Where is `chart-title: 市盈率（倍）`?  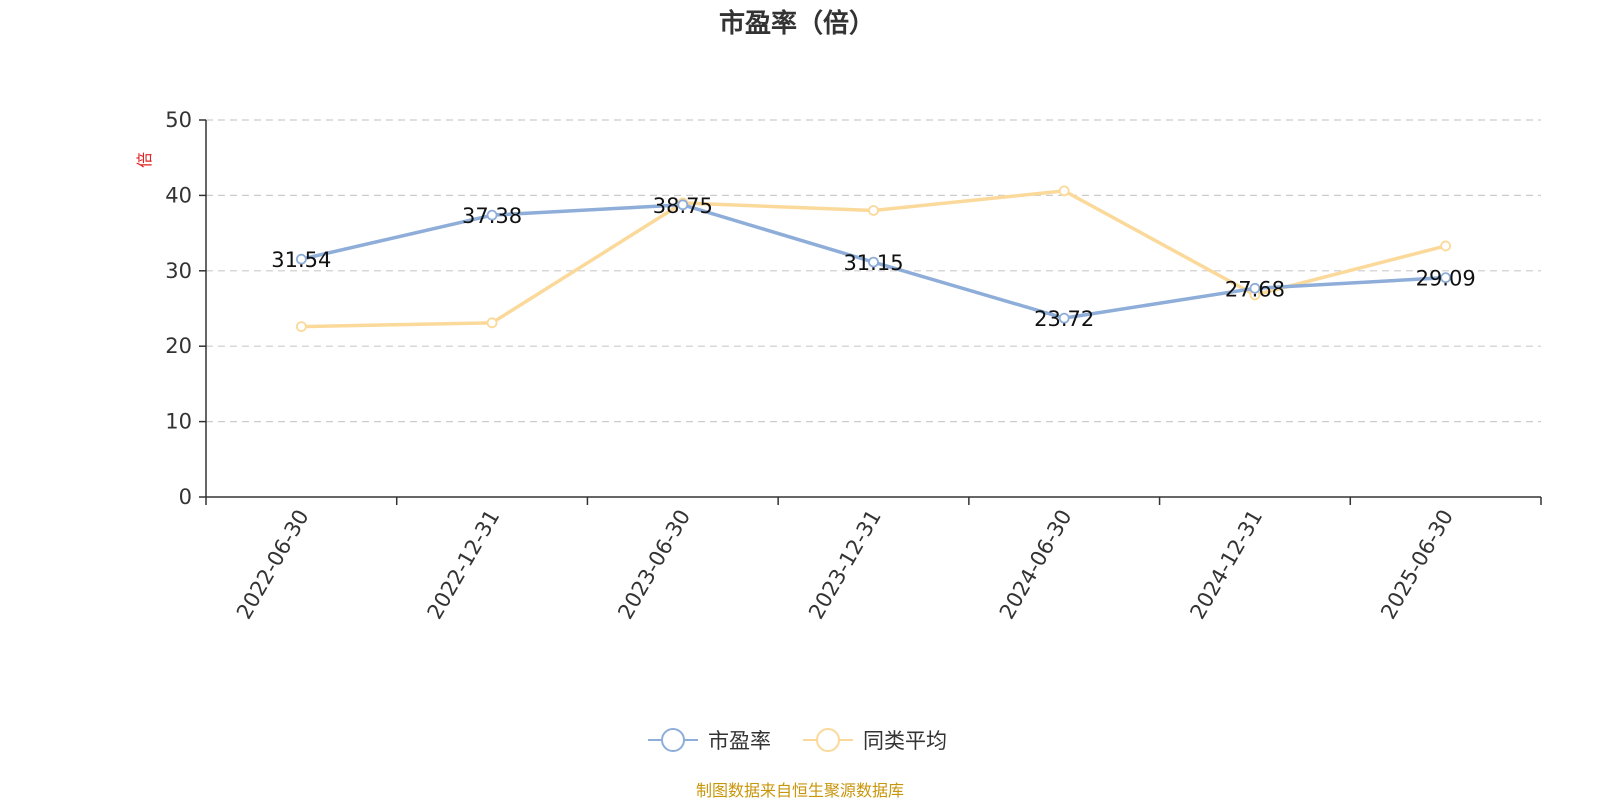
chart-title: 市盈率（倍） is located at coordinates (797, 23).